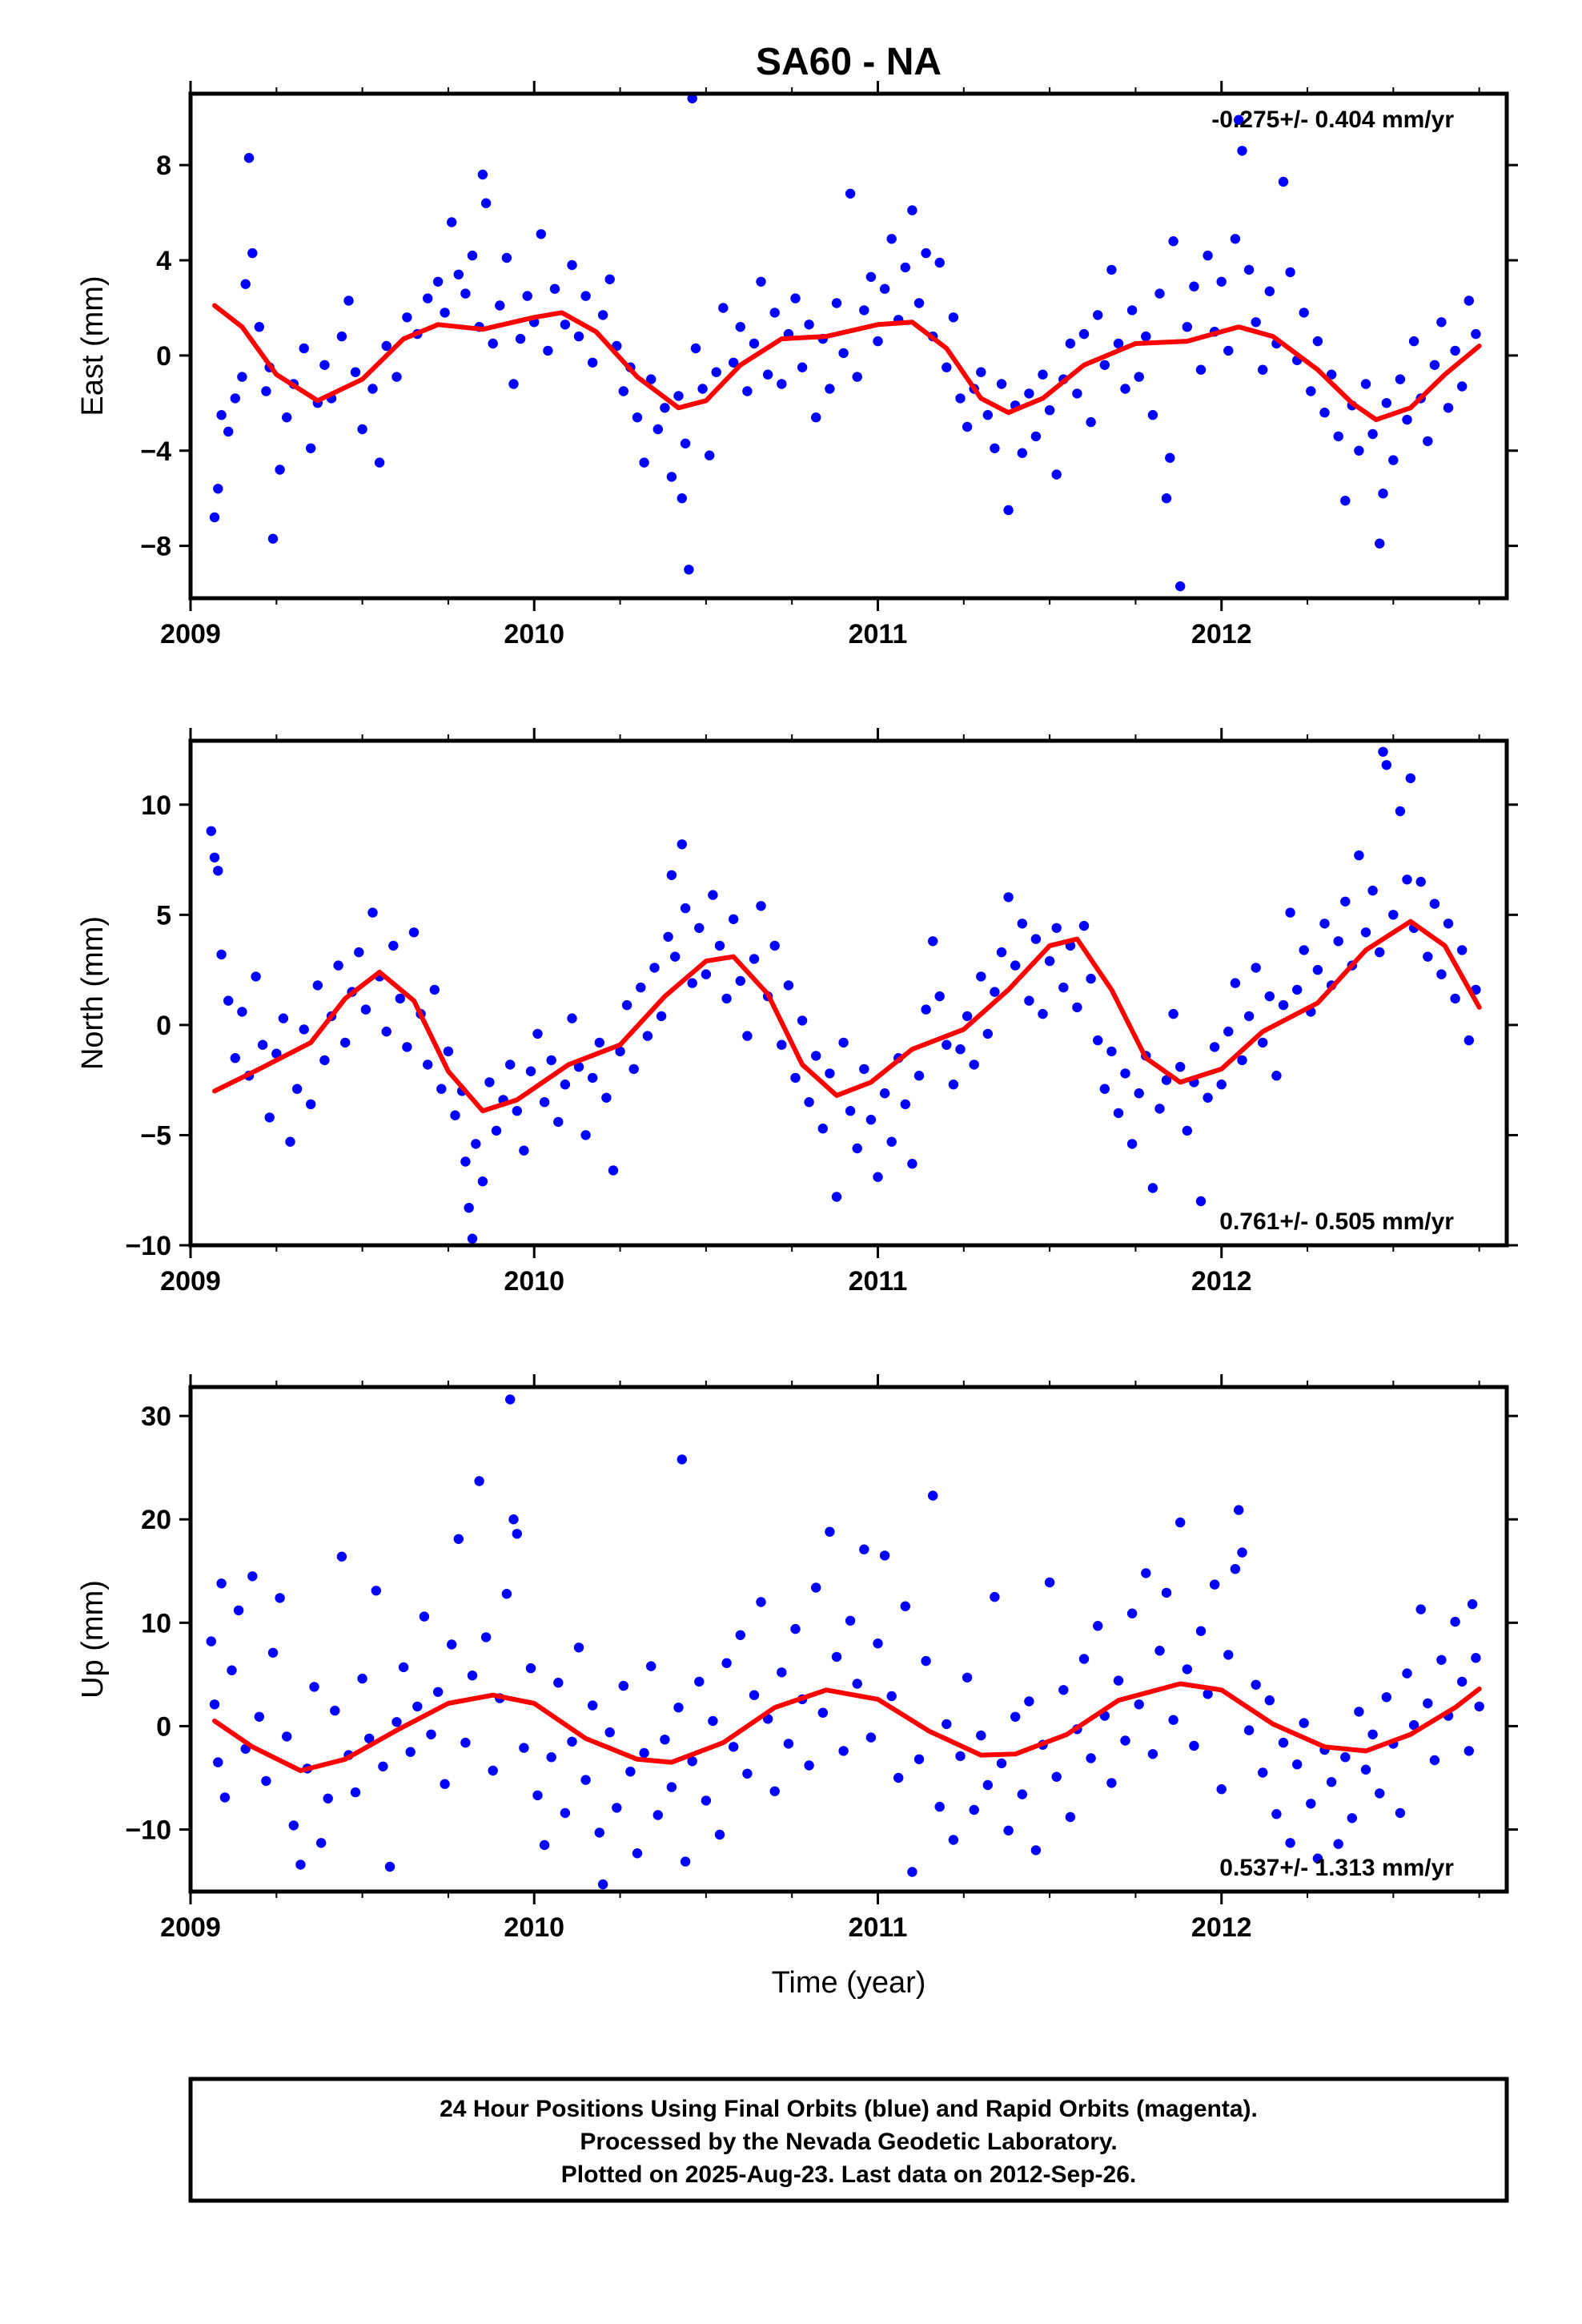  What do you see at coordinates (156, 1623) in the screenshot?
I see `up-y-tick-label: 10` at bounding box center [156, 1623].